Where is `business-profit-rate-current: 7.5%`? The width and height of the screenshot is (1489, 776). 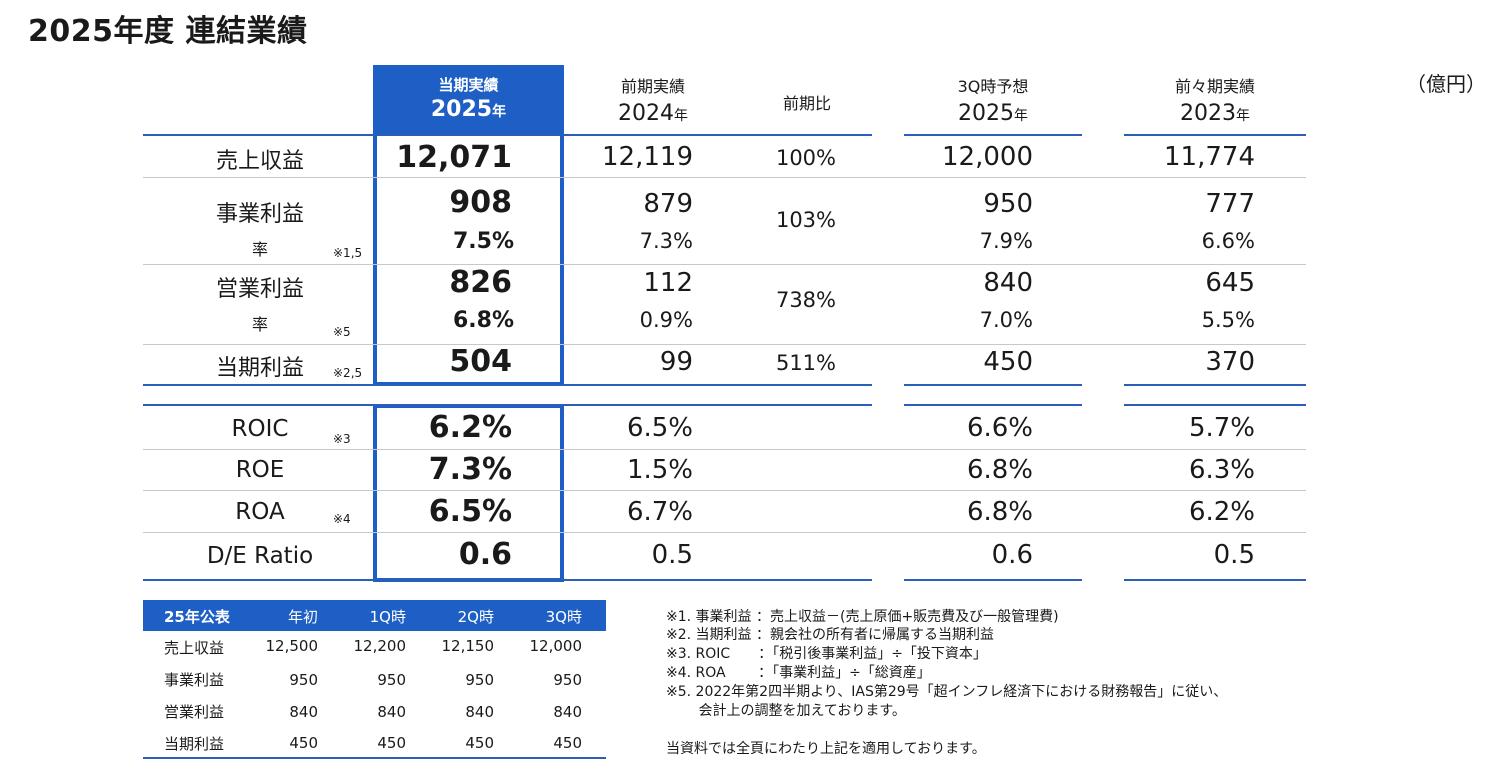
business-profit-rate-current: 7.5% is located at coordinates (483, 241).